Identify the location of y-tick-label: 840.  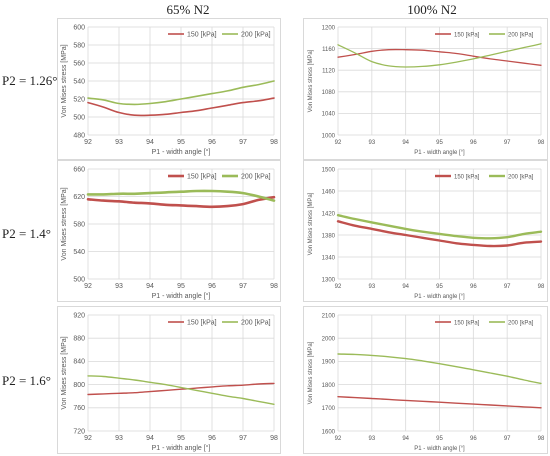
(79, 362).